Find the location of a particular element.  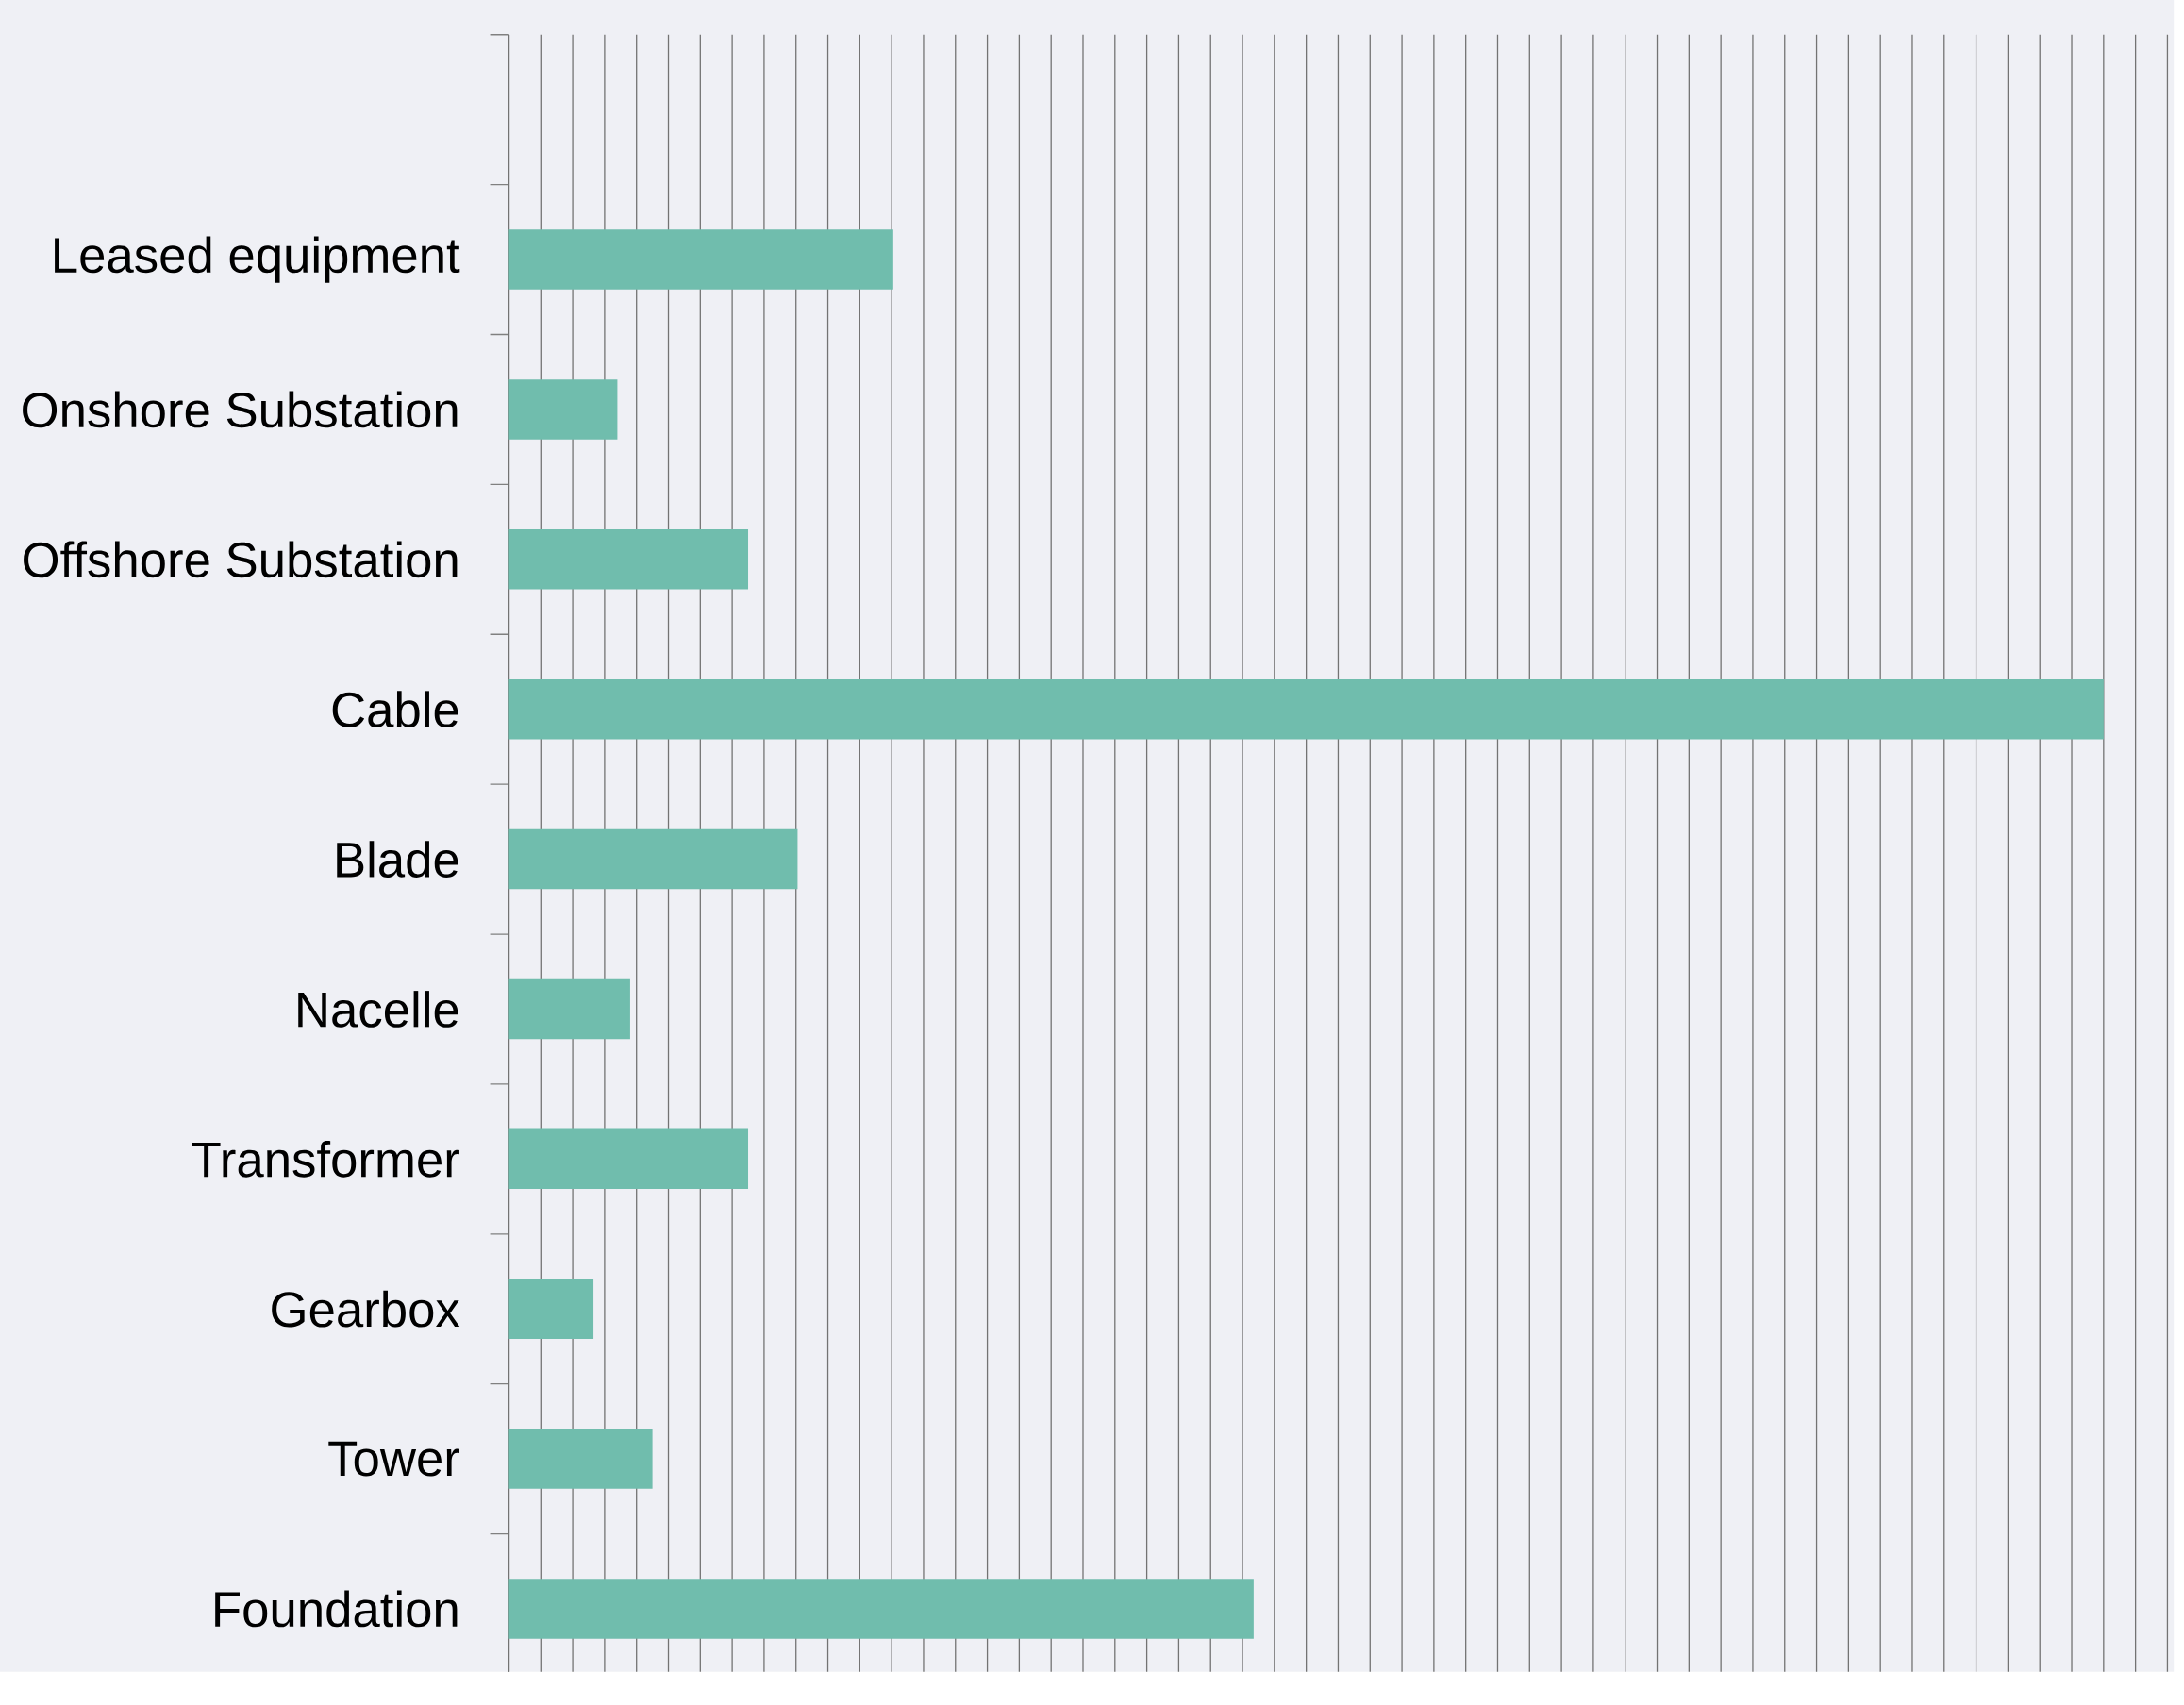

y-tick-label: Offshore Substation is located at coordinates (241, 559).